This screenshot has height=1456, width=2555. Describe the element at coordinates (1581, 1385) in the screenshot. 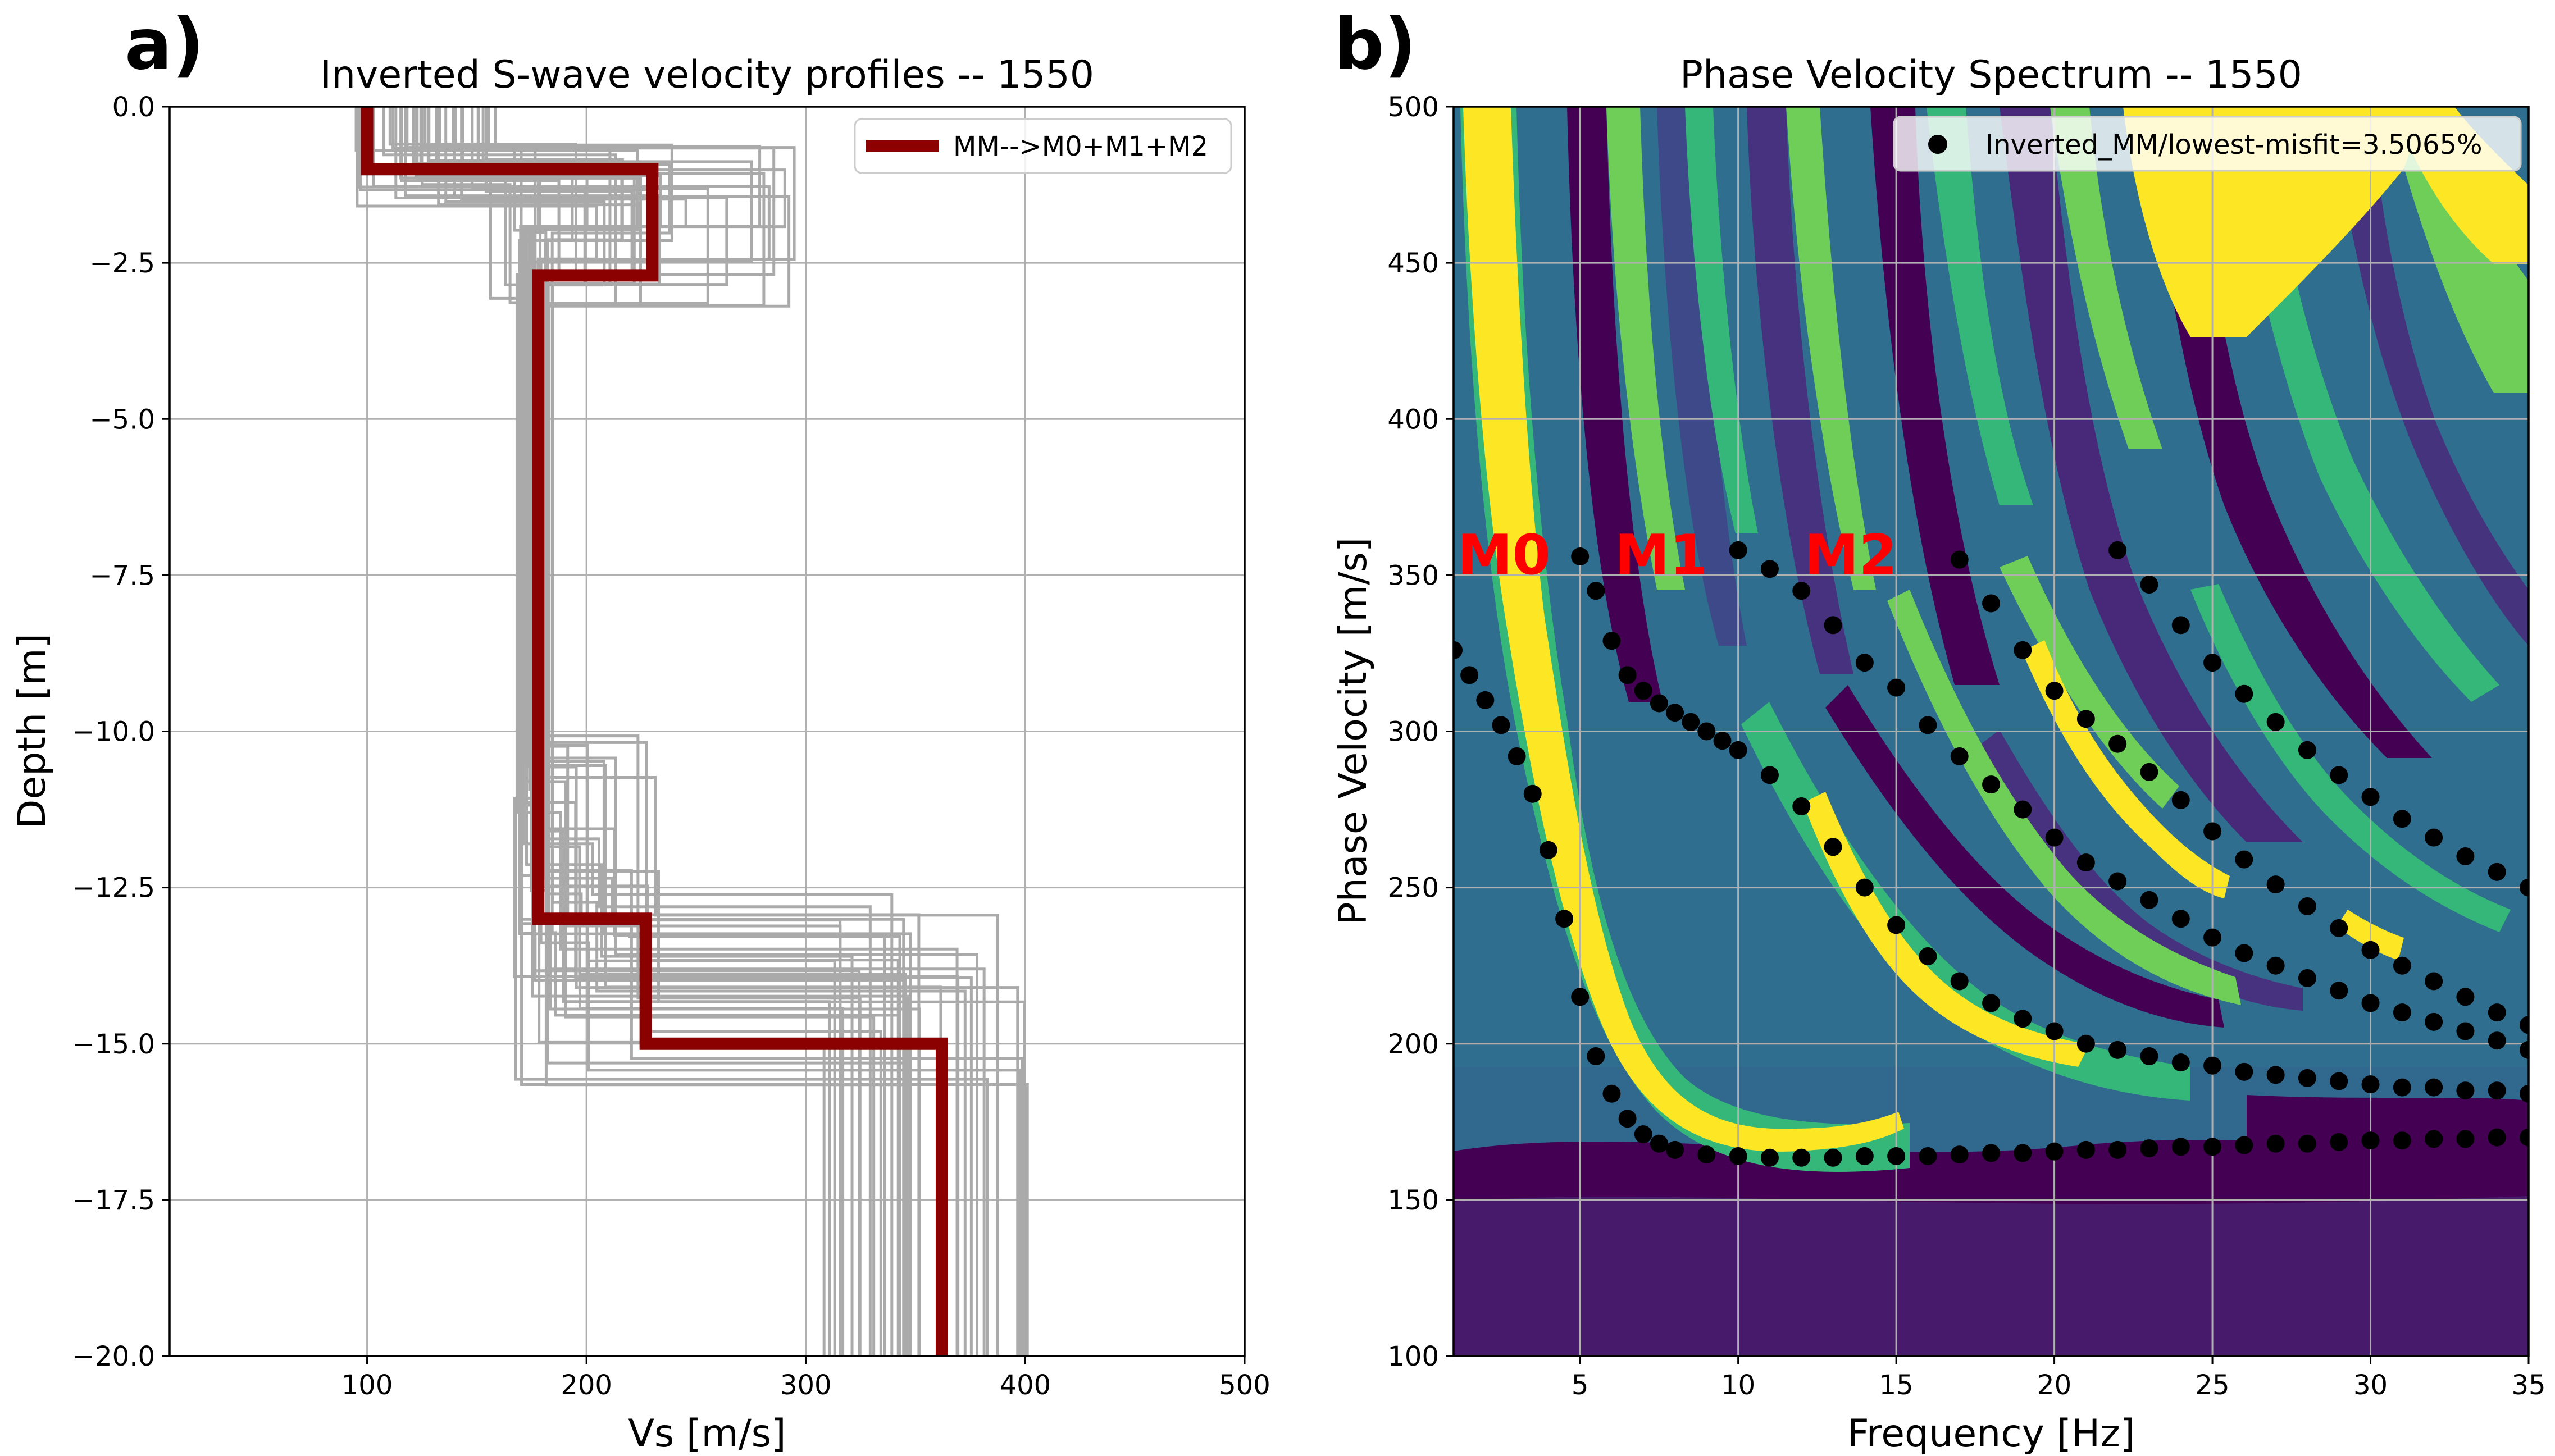

I see `x-tick-label: 5` at that location.